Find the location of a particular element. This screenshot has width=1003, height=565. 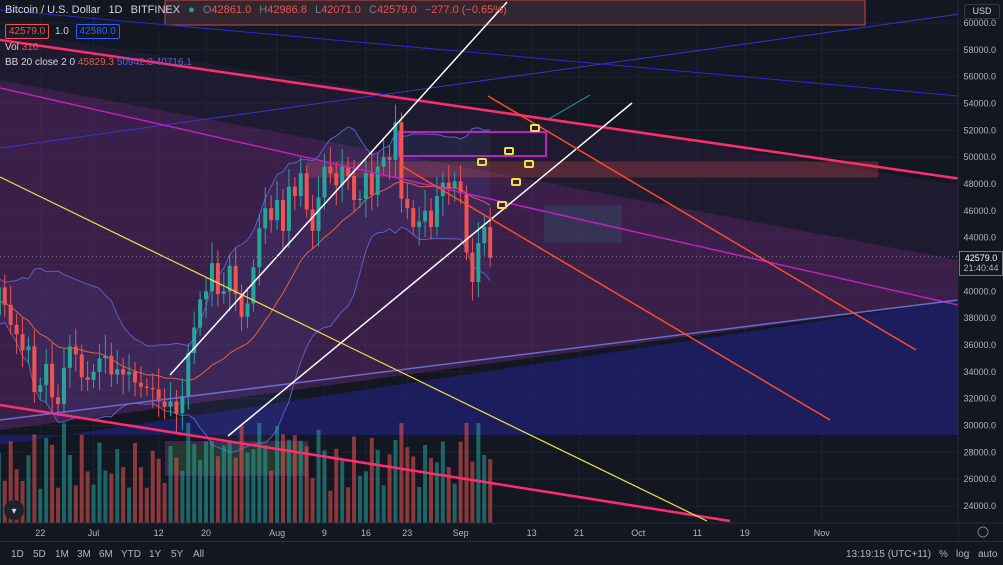

y-tick-label: 46000.0 is located at coordinates (979, 211).